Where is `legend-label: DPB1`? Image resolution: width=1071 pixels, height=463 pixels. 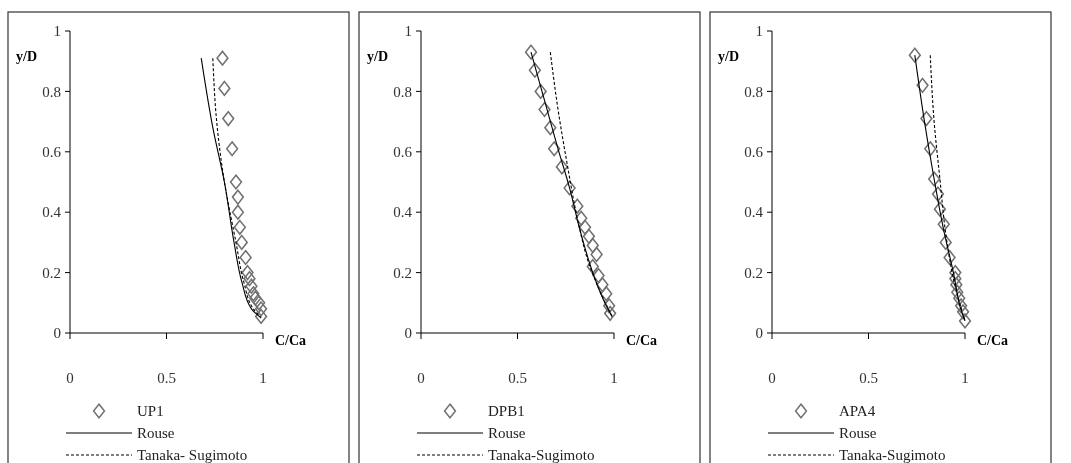 legend-label: DPB1 is located at coordinates (506, 411).